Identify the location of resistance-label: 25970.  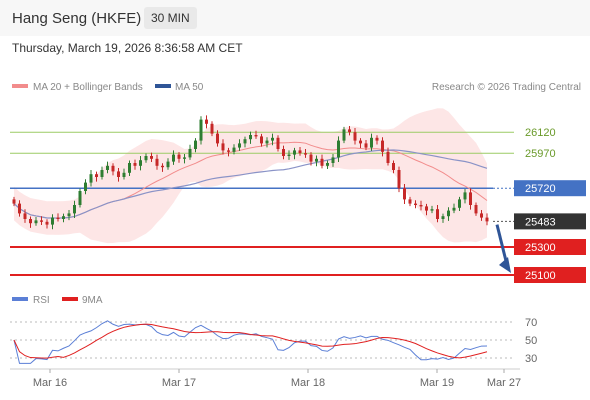
(540, 154).